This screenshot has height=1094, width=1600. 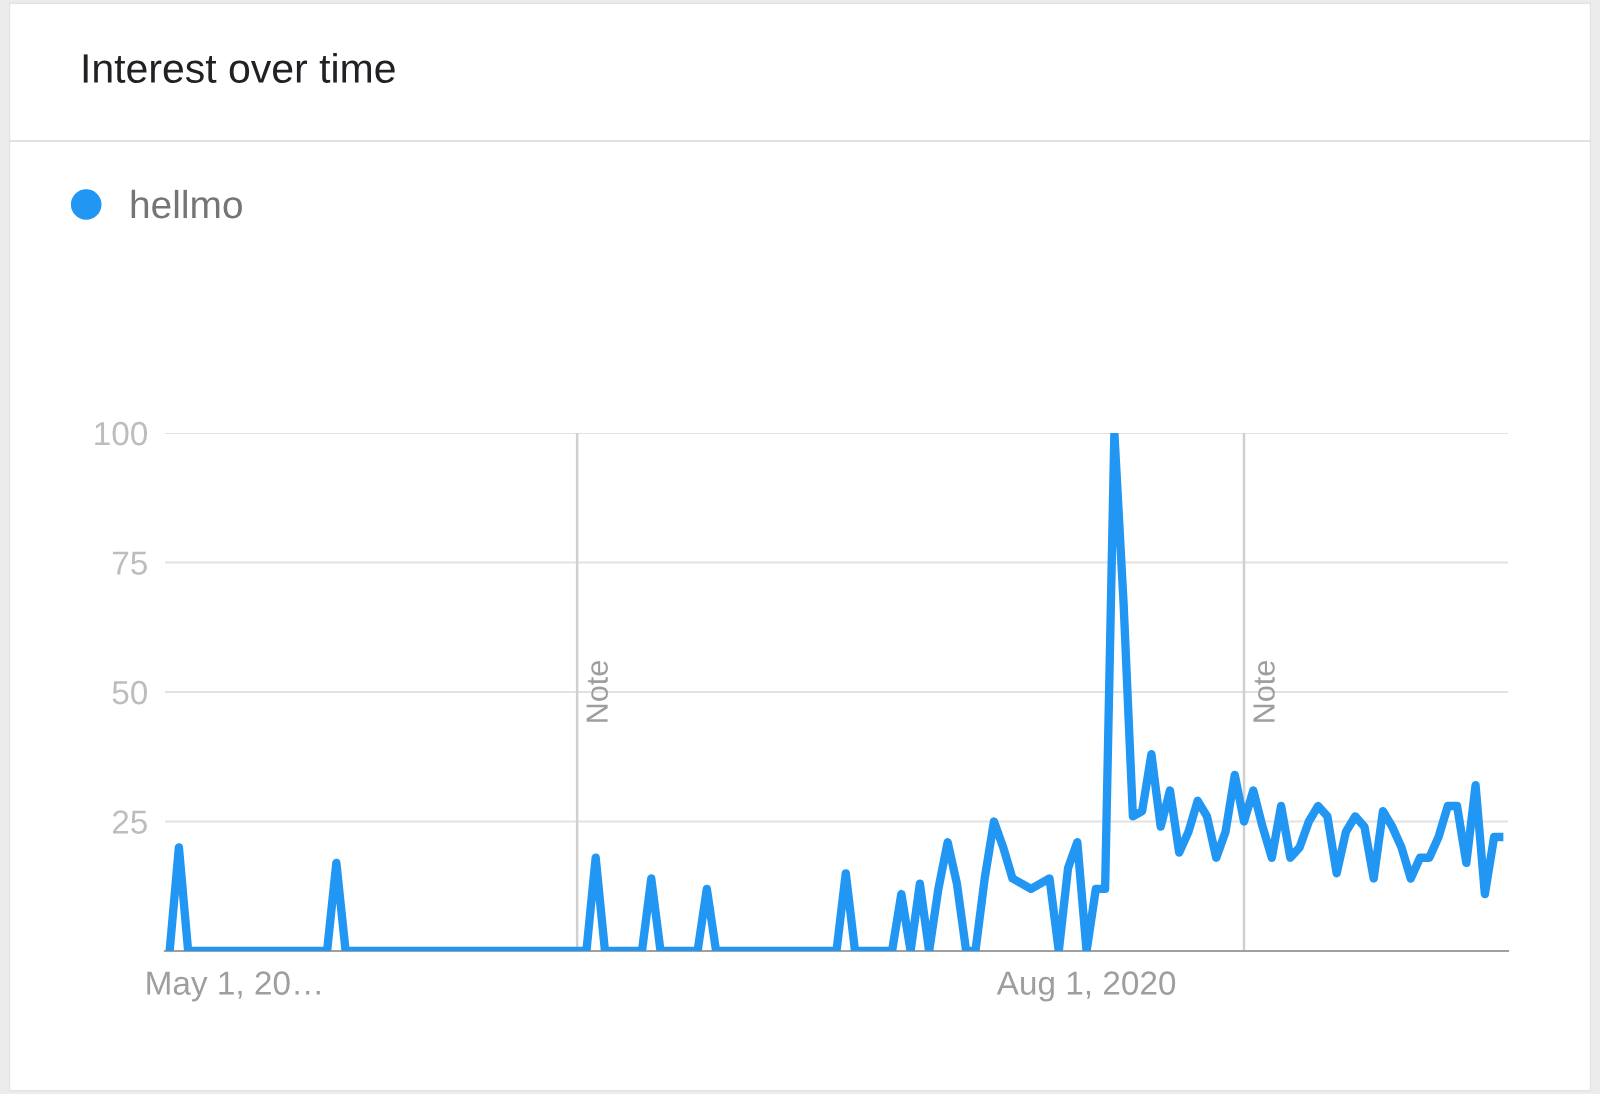 What do you see at coordinates (239, 67) in the screenshot?
I see `chart-title: Interest over time` at bounding box center [239, 67].